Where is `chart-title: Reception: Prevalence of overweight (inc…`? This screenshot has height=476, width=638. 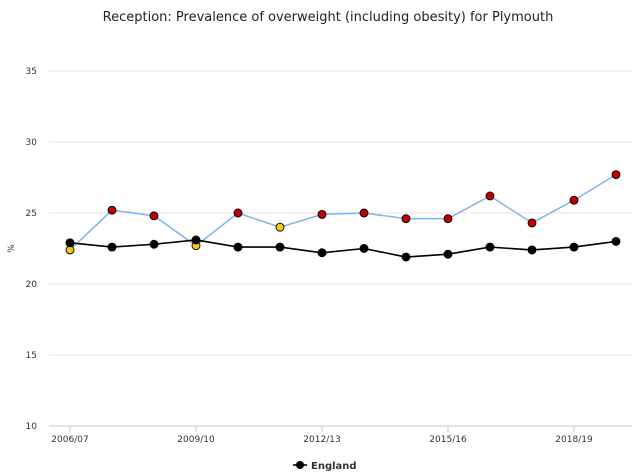
chart-title: Reception: Prevalence of overweight (inc… is located at coordinates (328, 17).